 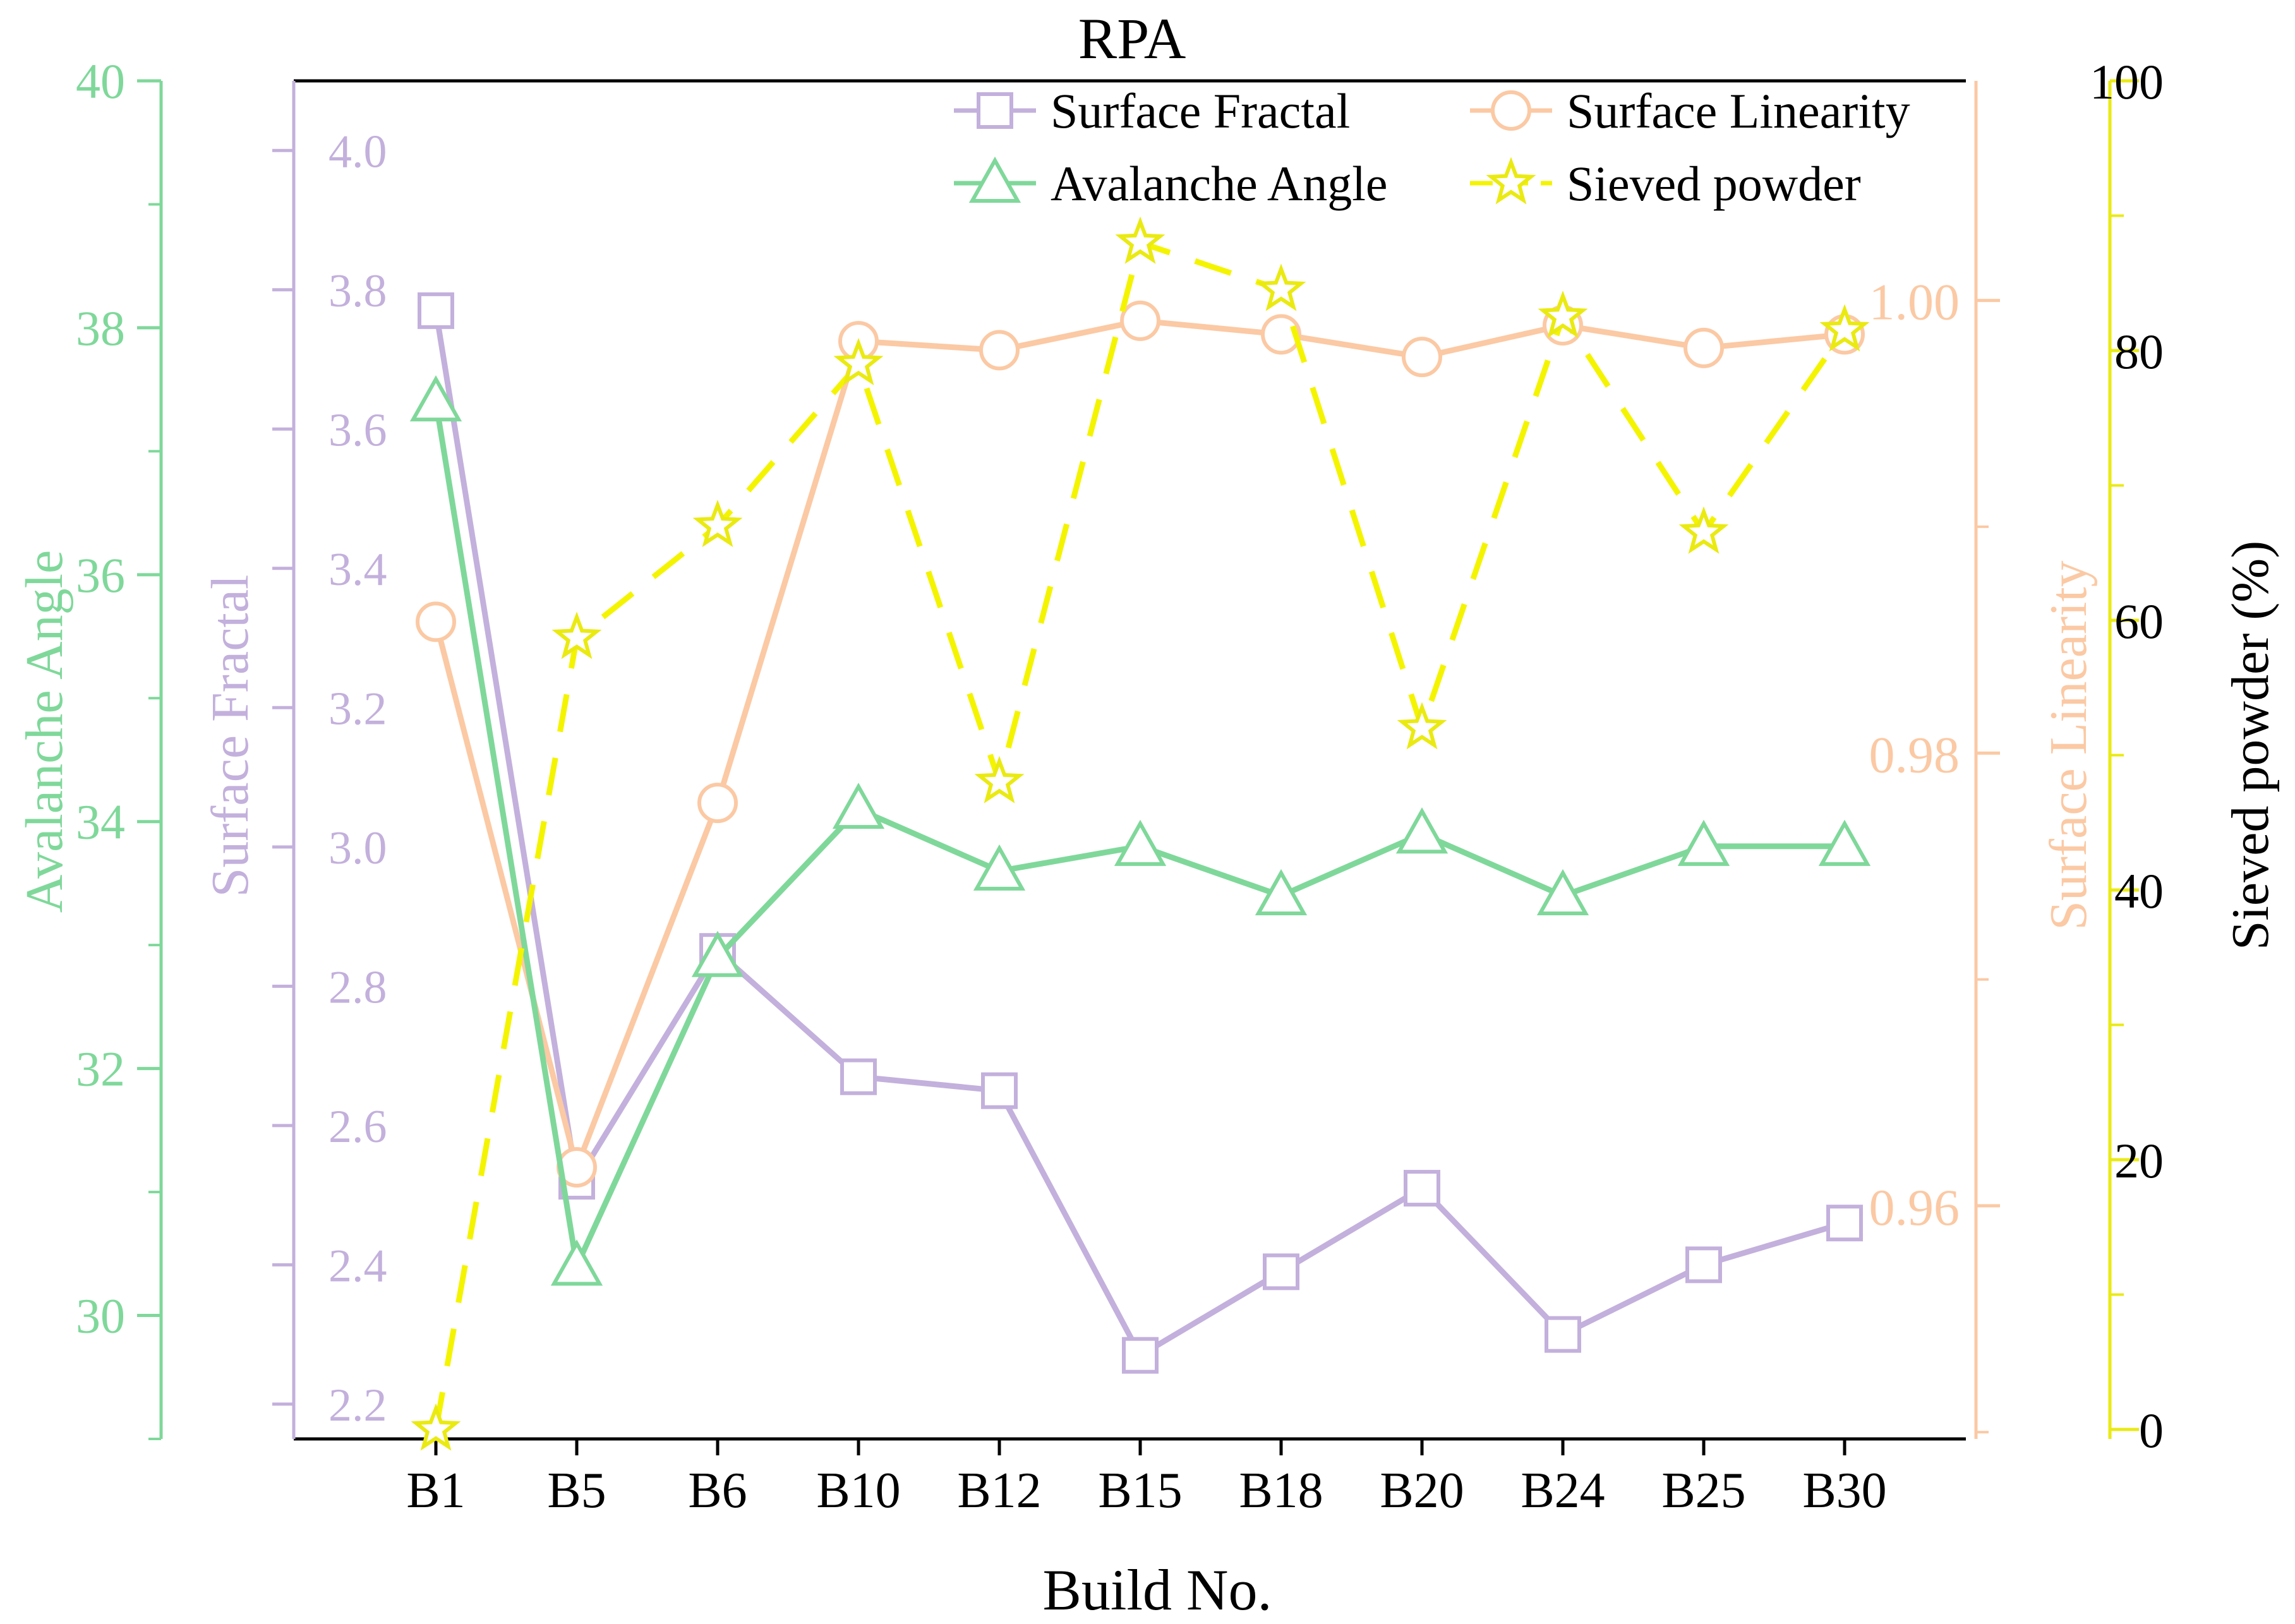 What do you see at coordinates (357, 570) in the screenshot?
I see `fractal-tick-label: 3.4` at bounding box center [357, 570].